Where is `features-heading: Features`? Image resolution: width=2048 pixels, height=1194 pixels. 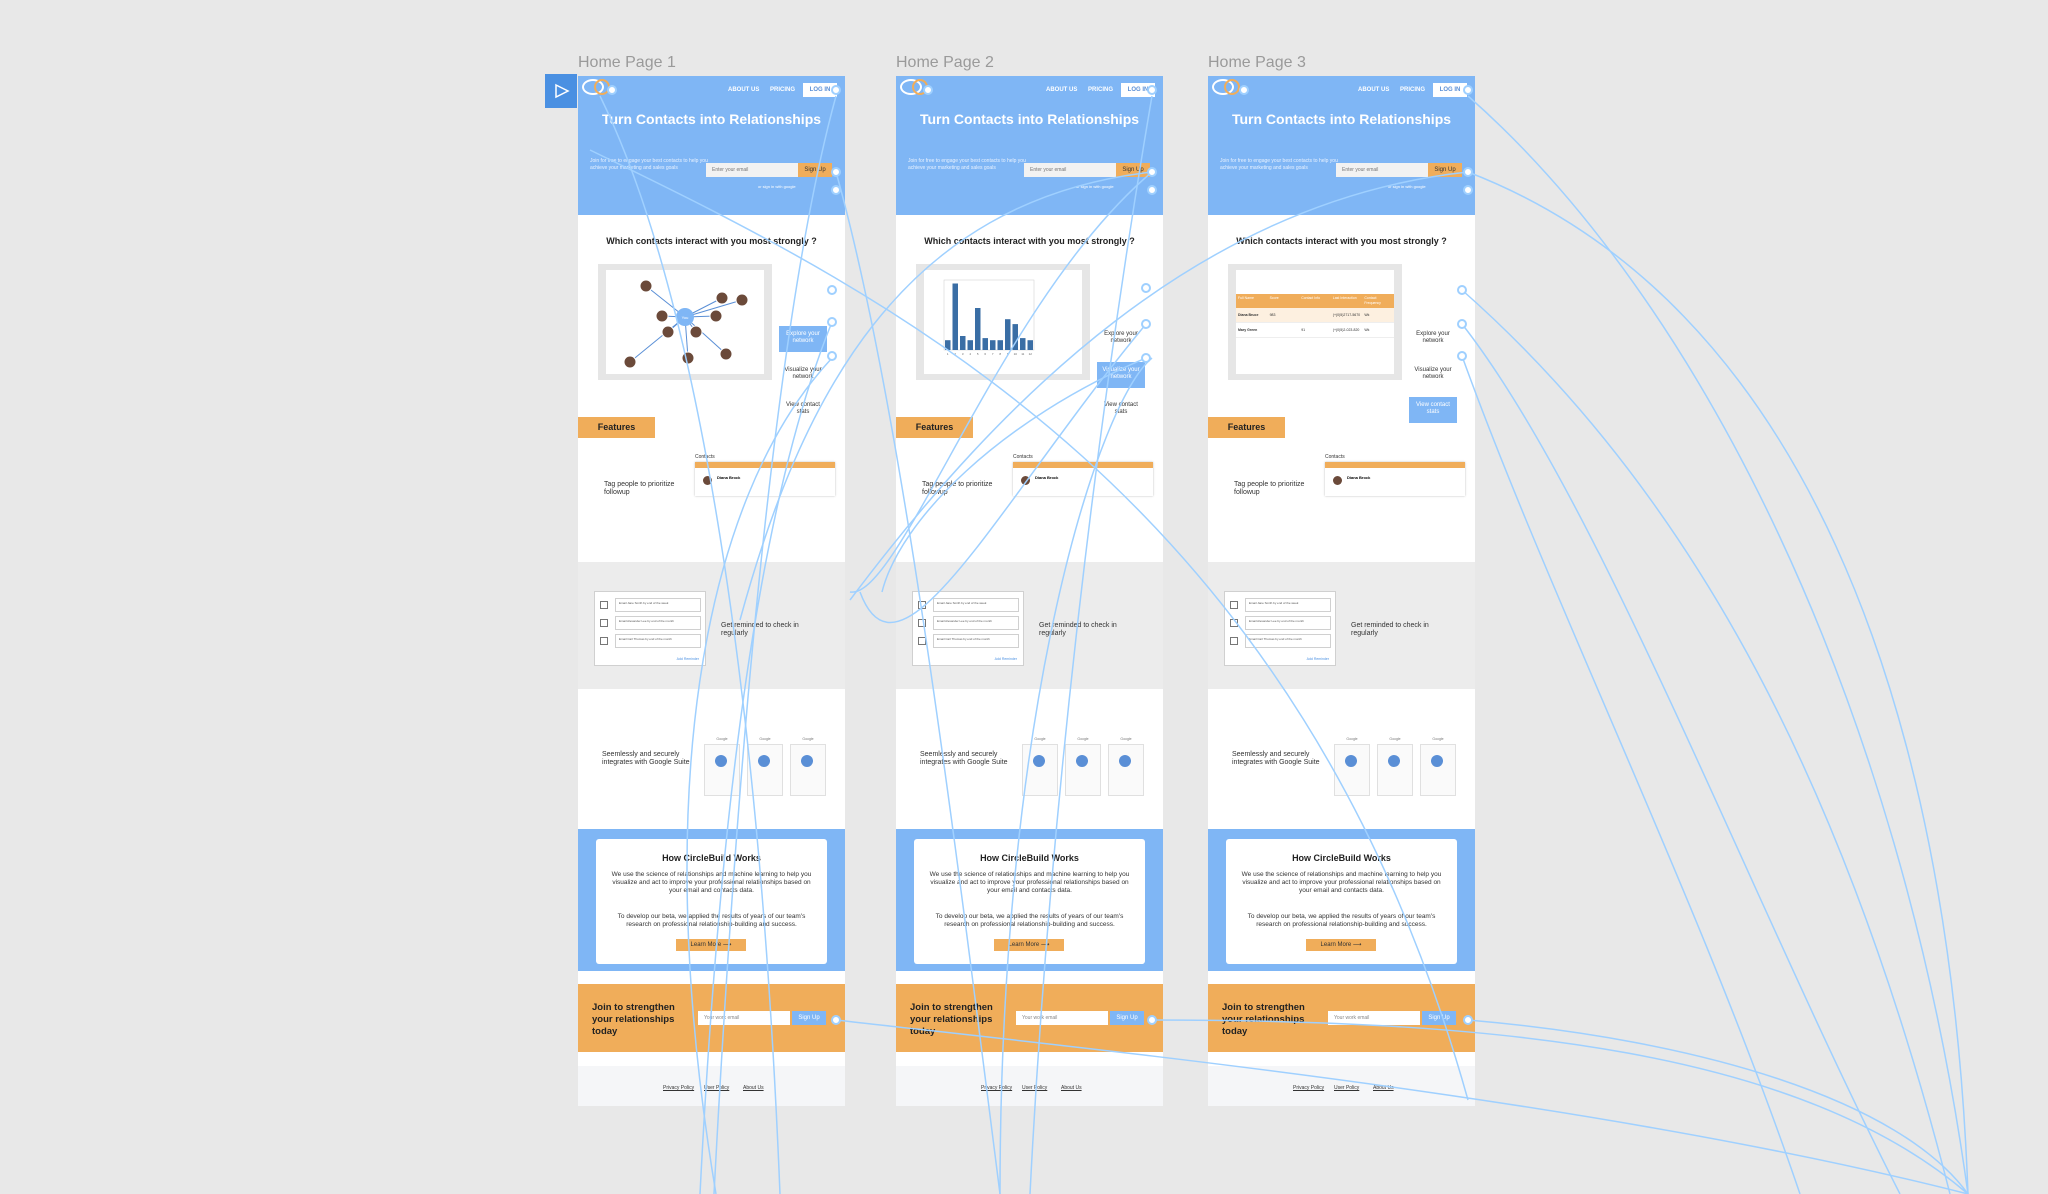
features-heading: Features is located at coordinates (934, 427).